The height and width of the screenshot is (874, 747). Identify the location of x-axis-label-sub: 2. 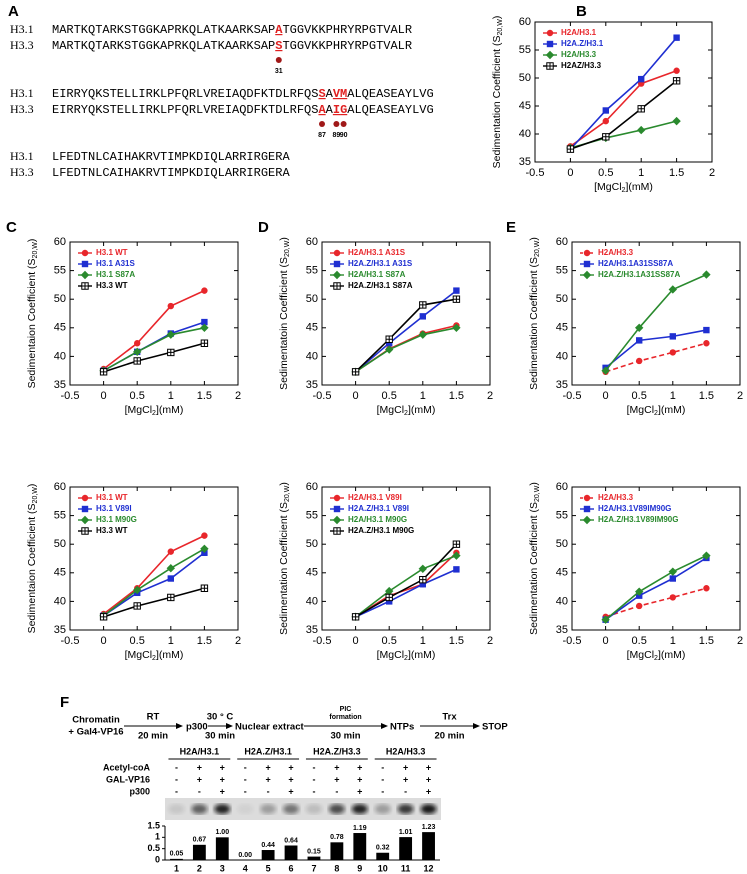
(154, 413).